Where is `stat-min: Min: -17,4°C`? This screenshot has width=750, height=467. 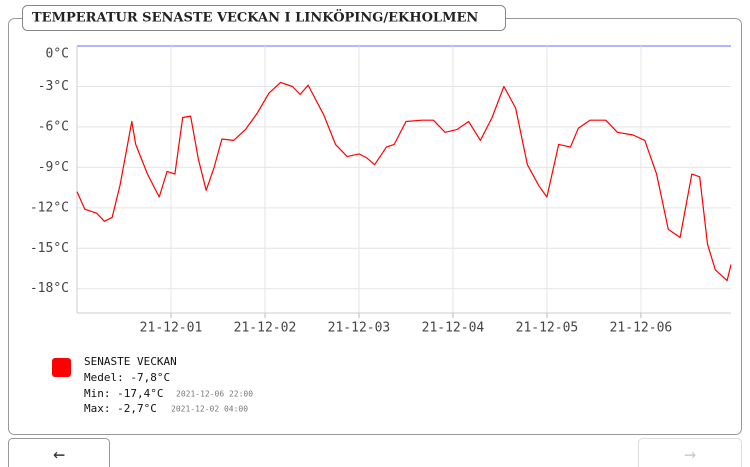 stat-min: Min: -17,4°C is located at coordinates (123, 393).